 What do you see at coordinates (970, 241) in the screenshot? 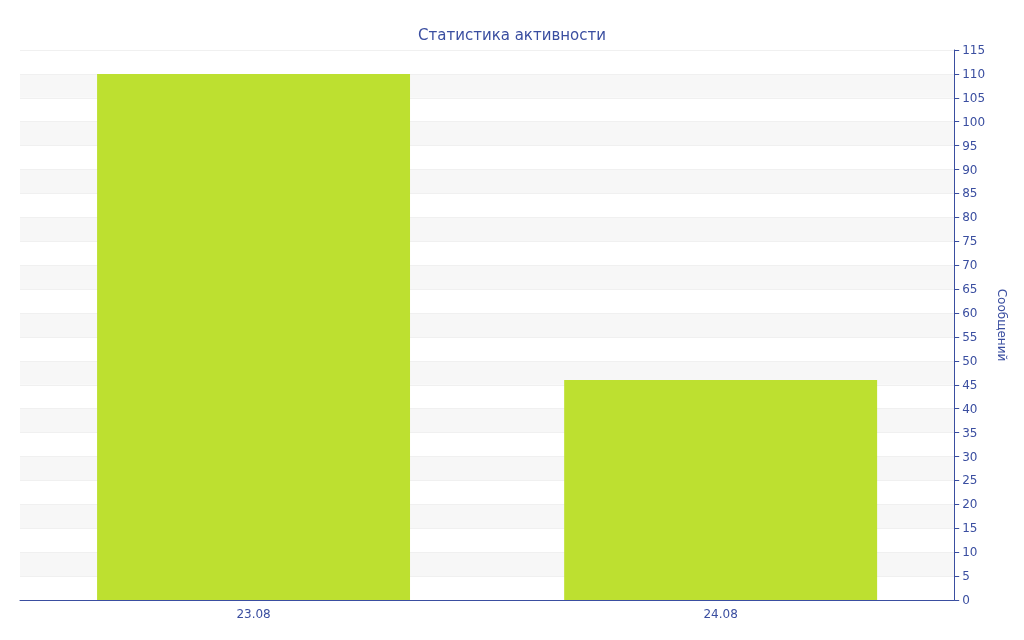
I see `y-tick-label: 75` at bounding box center [970, 241].